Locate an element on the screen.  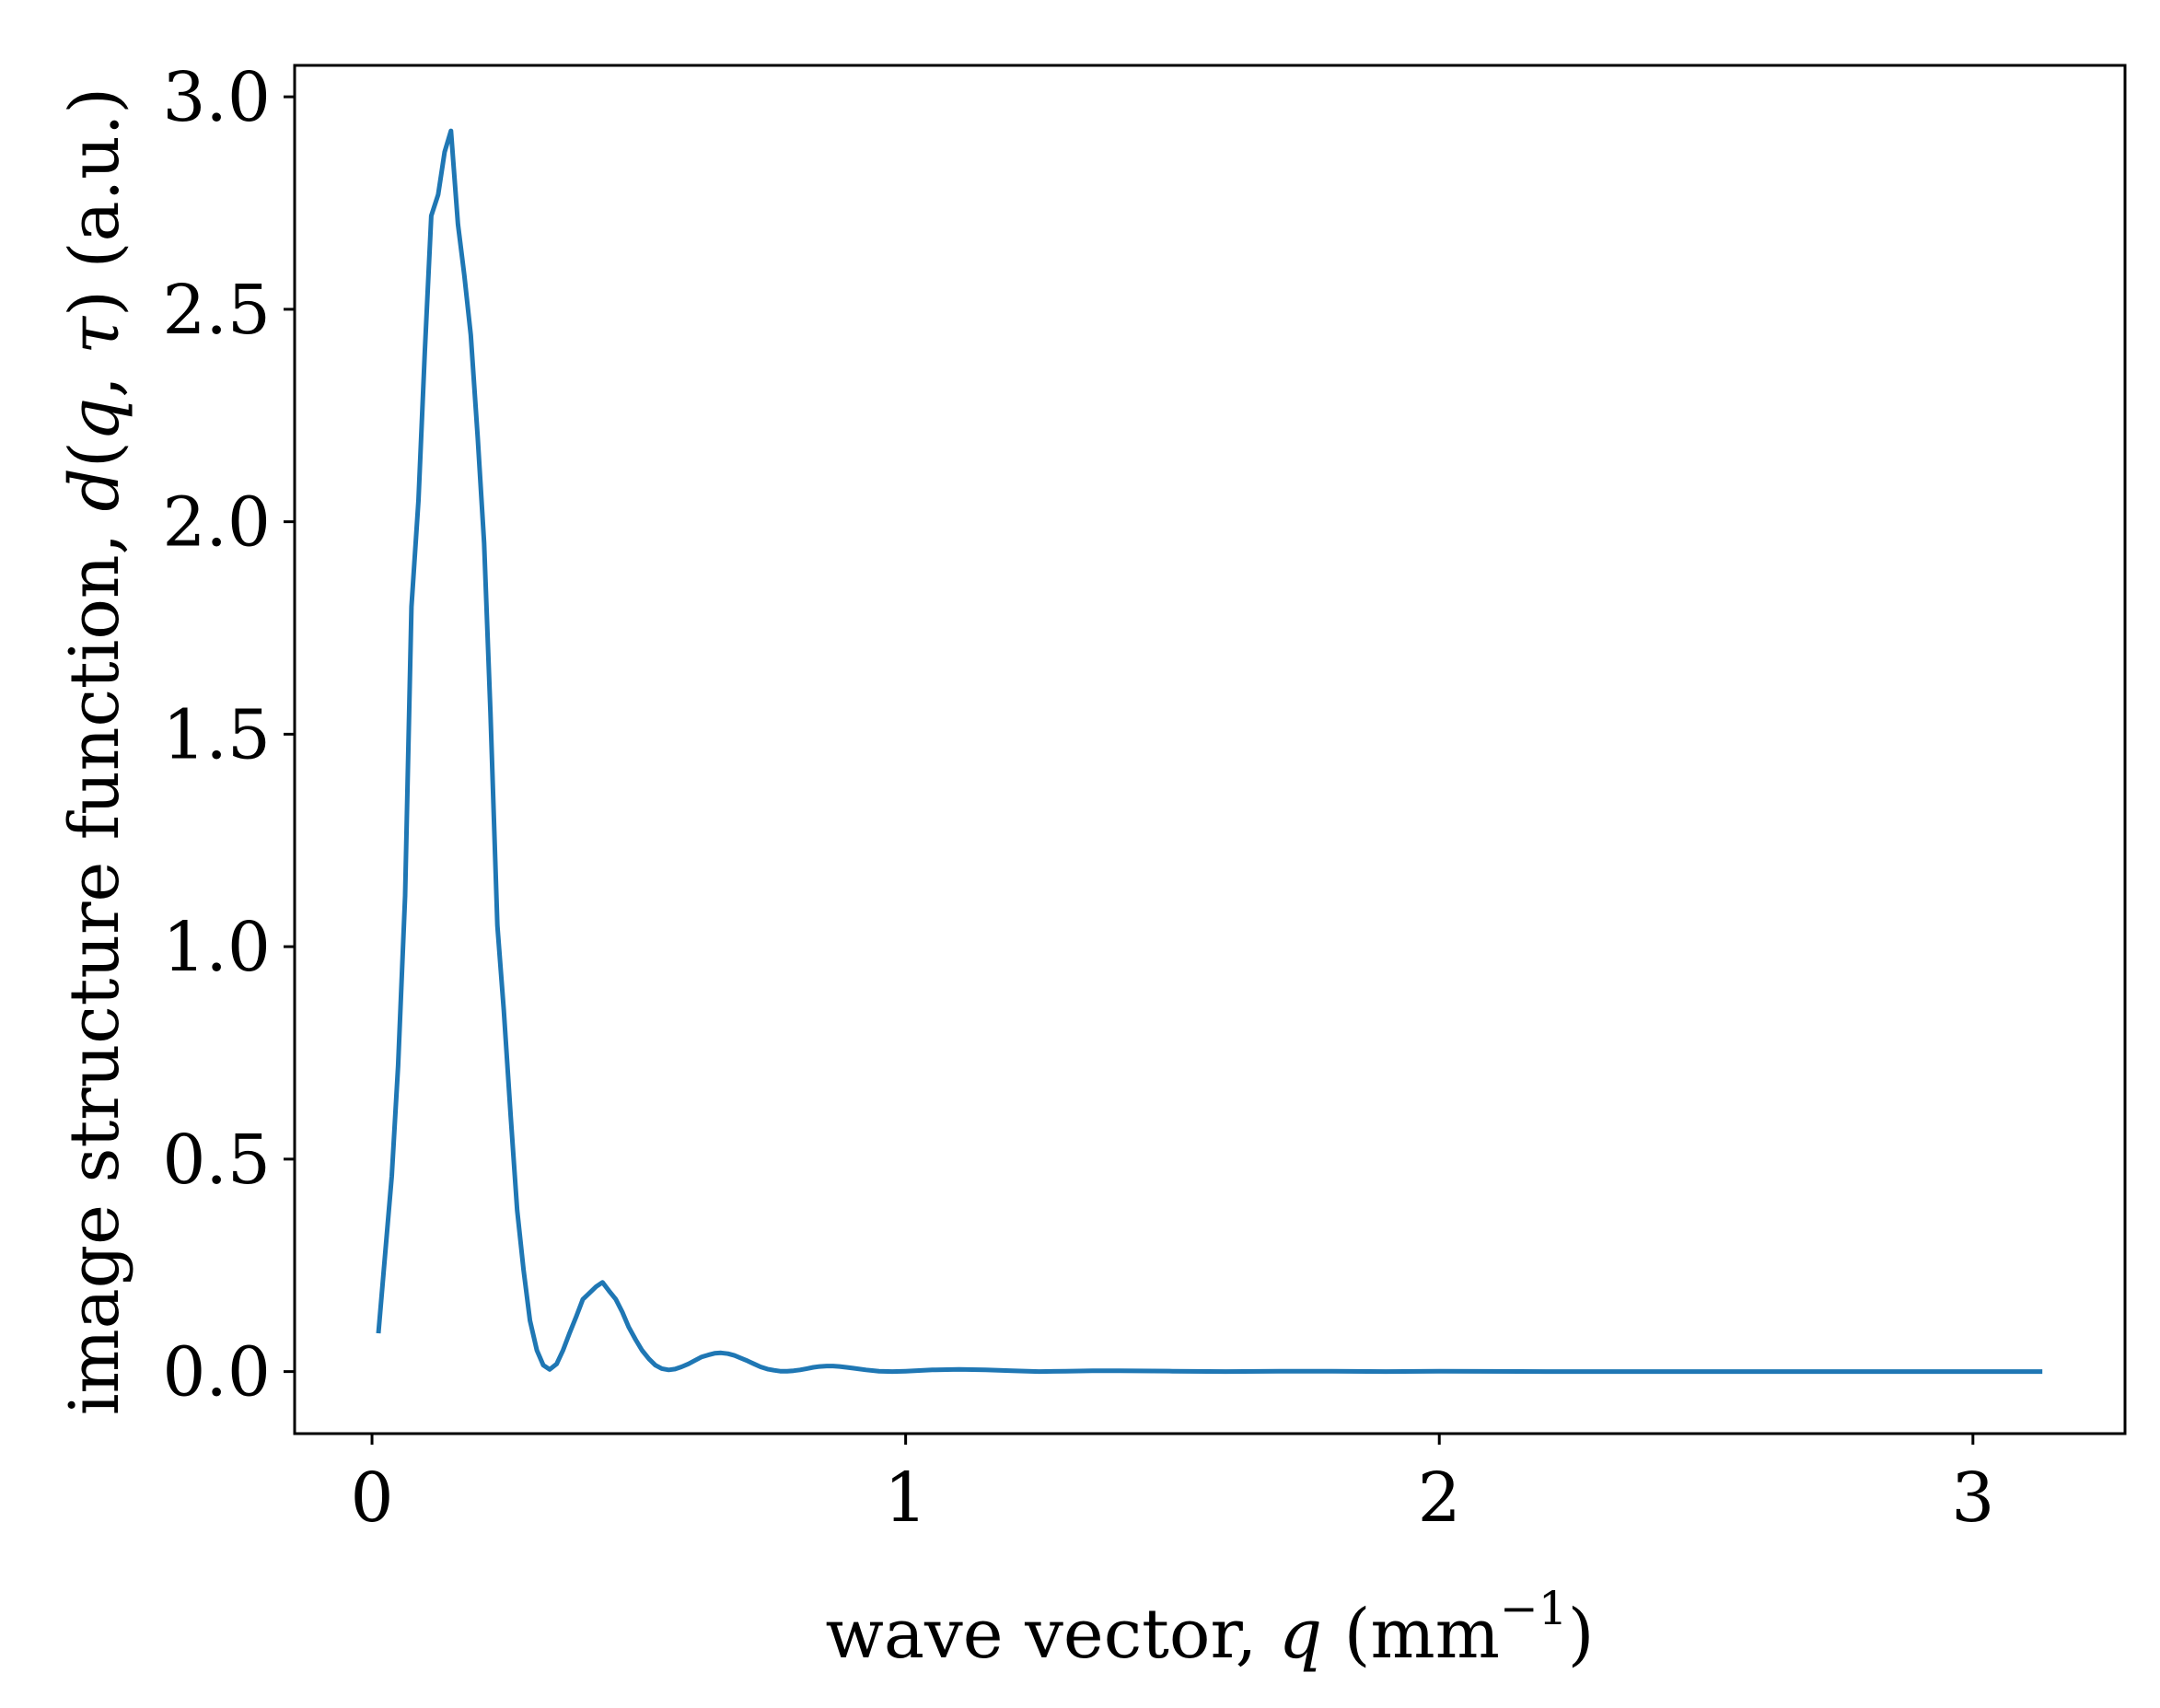
x-tick-label: 0 is located at coordinates (371, 1498).